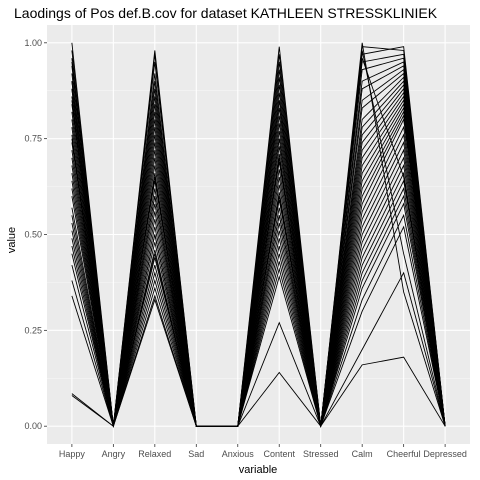 Image resolution: width=480 pixels, height=480 pixels. What do you see at coordinates (238, 454) in the screenshot?
I see `x-tick-label: Anxious` at bounding box center [238, 454].